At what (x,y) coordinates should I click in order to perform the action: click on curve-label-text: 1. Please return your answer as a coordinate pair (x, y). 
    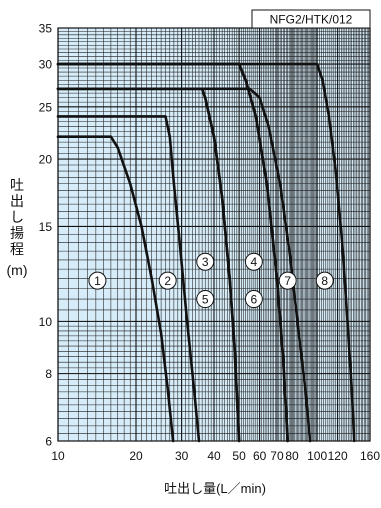
    Looking at the image, I should click on (97, 281).